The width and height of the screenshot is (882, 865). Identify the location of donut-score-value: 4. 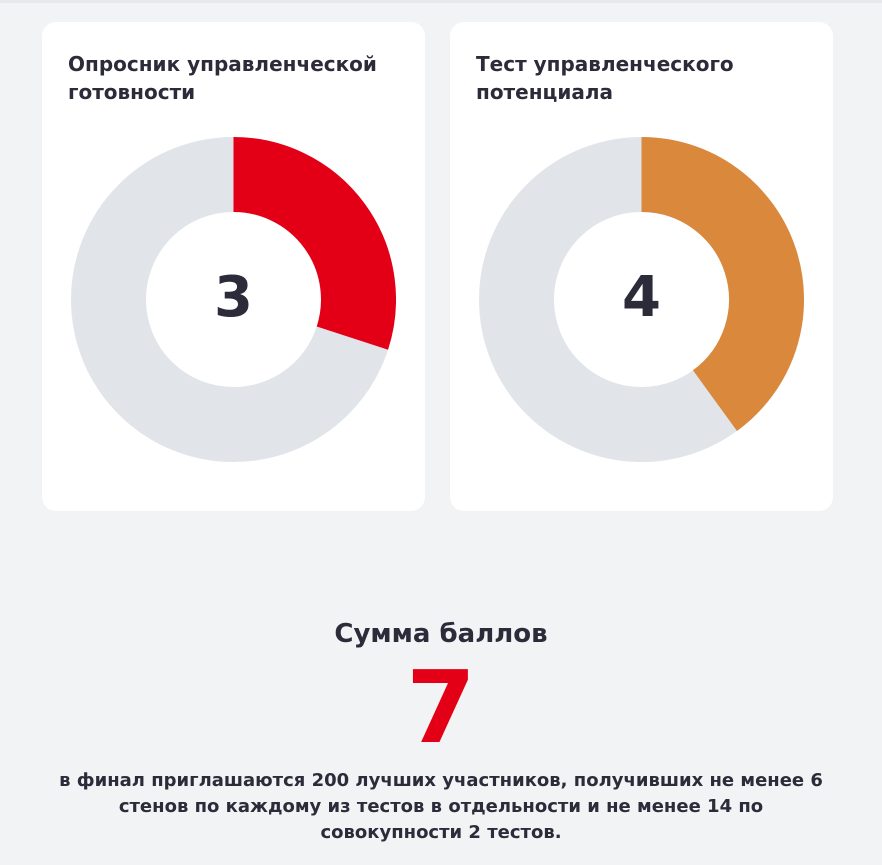
(641, 297).